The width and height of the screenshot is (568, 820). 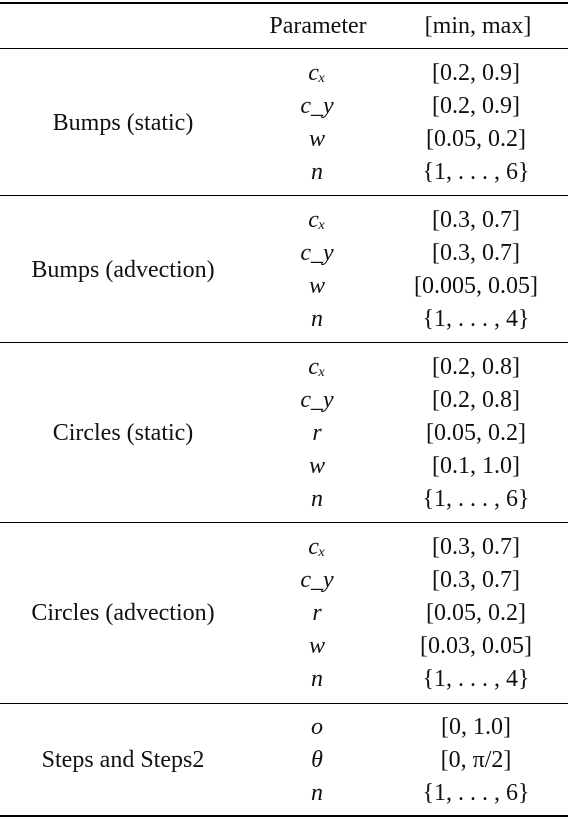 I want to click on header-range: [min, max], so click(x=478, y=26).